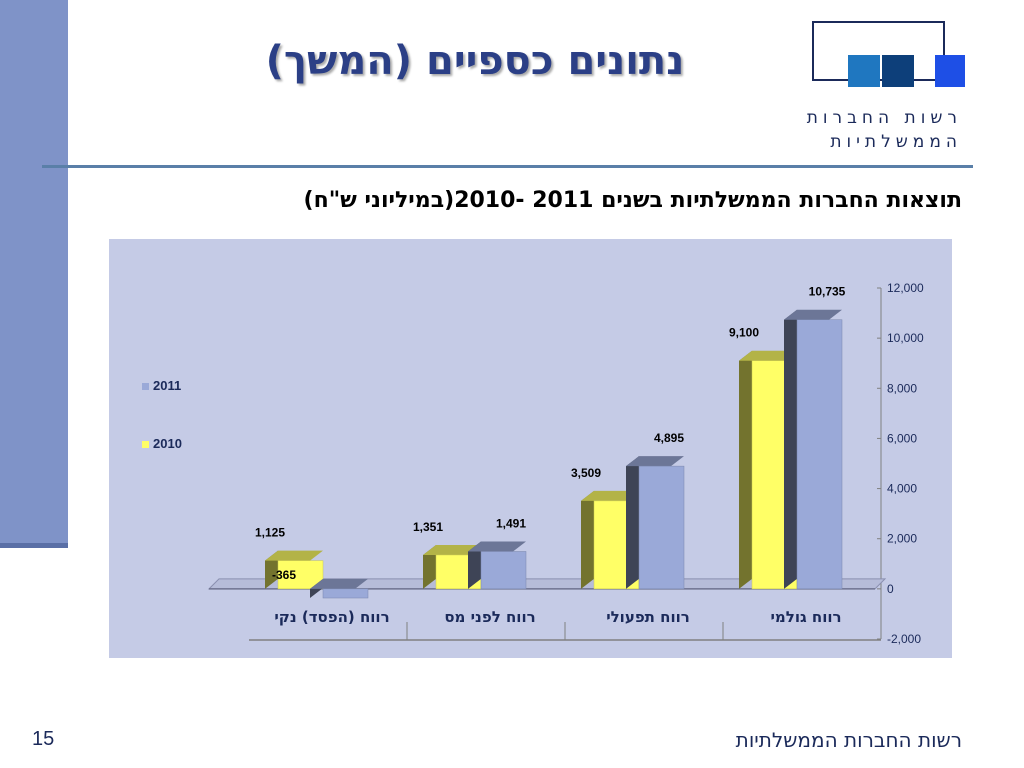 The image size is (1024, 768). I want to click on data-label: 1,125, so click(270, 533).